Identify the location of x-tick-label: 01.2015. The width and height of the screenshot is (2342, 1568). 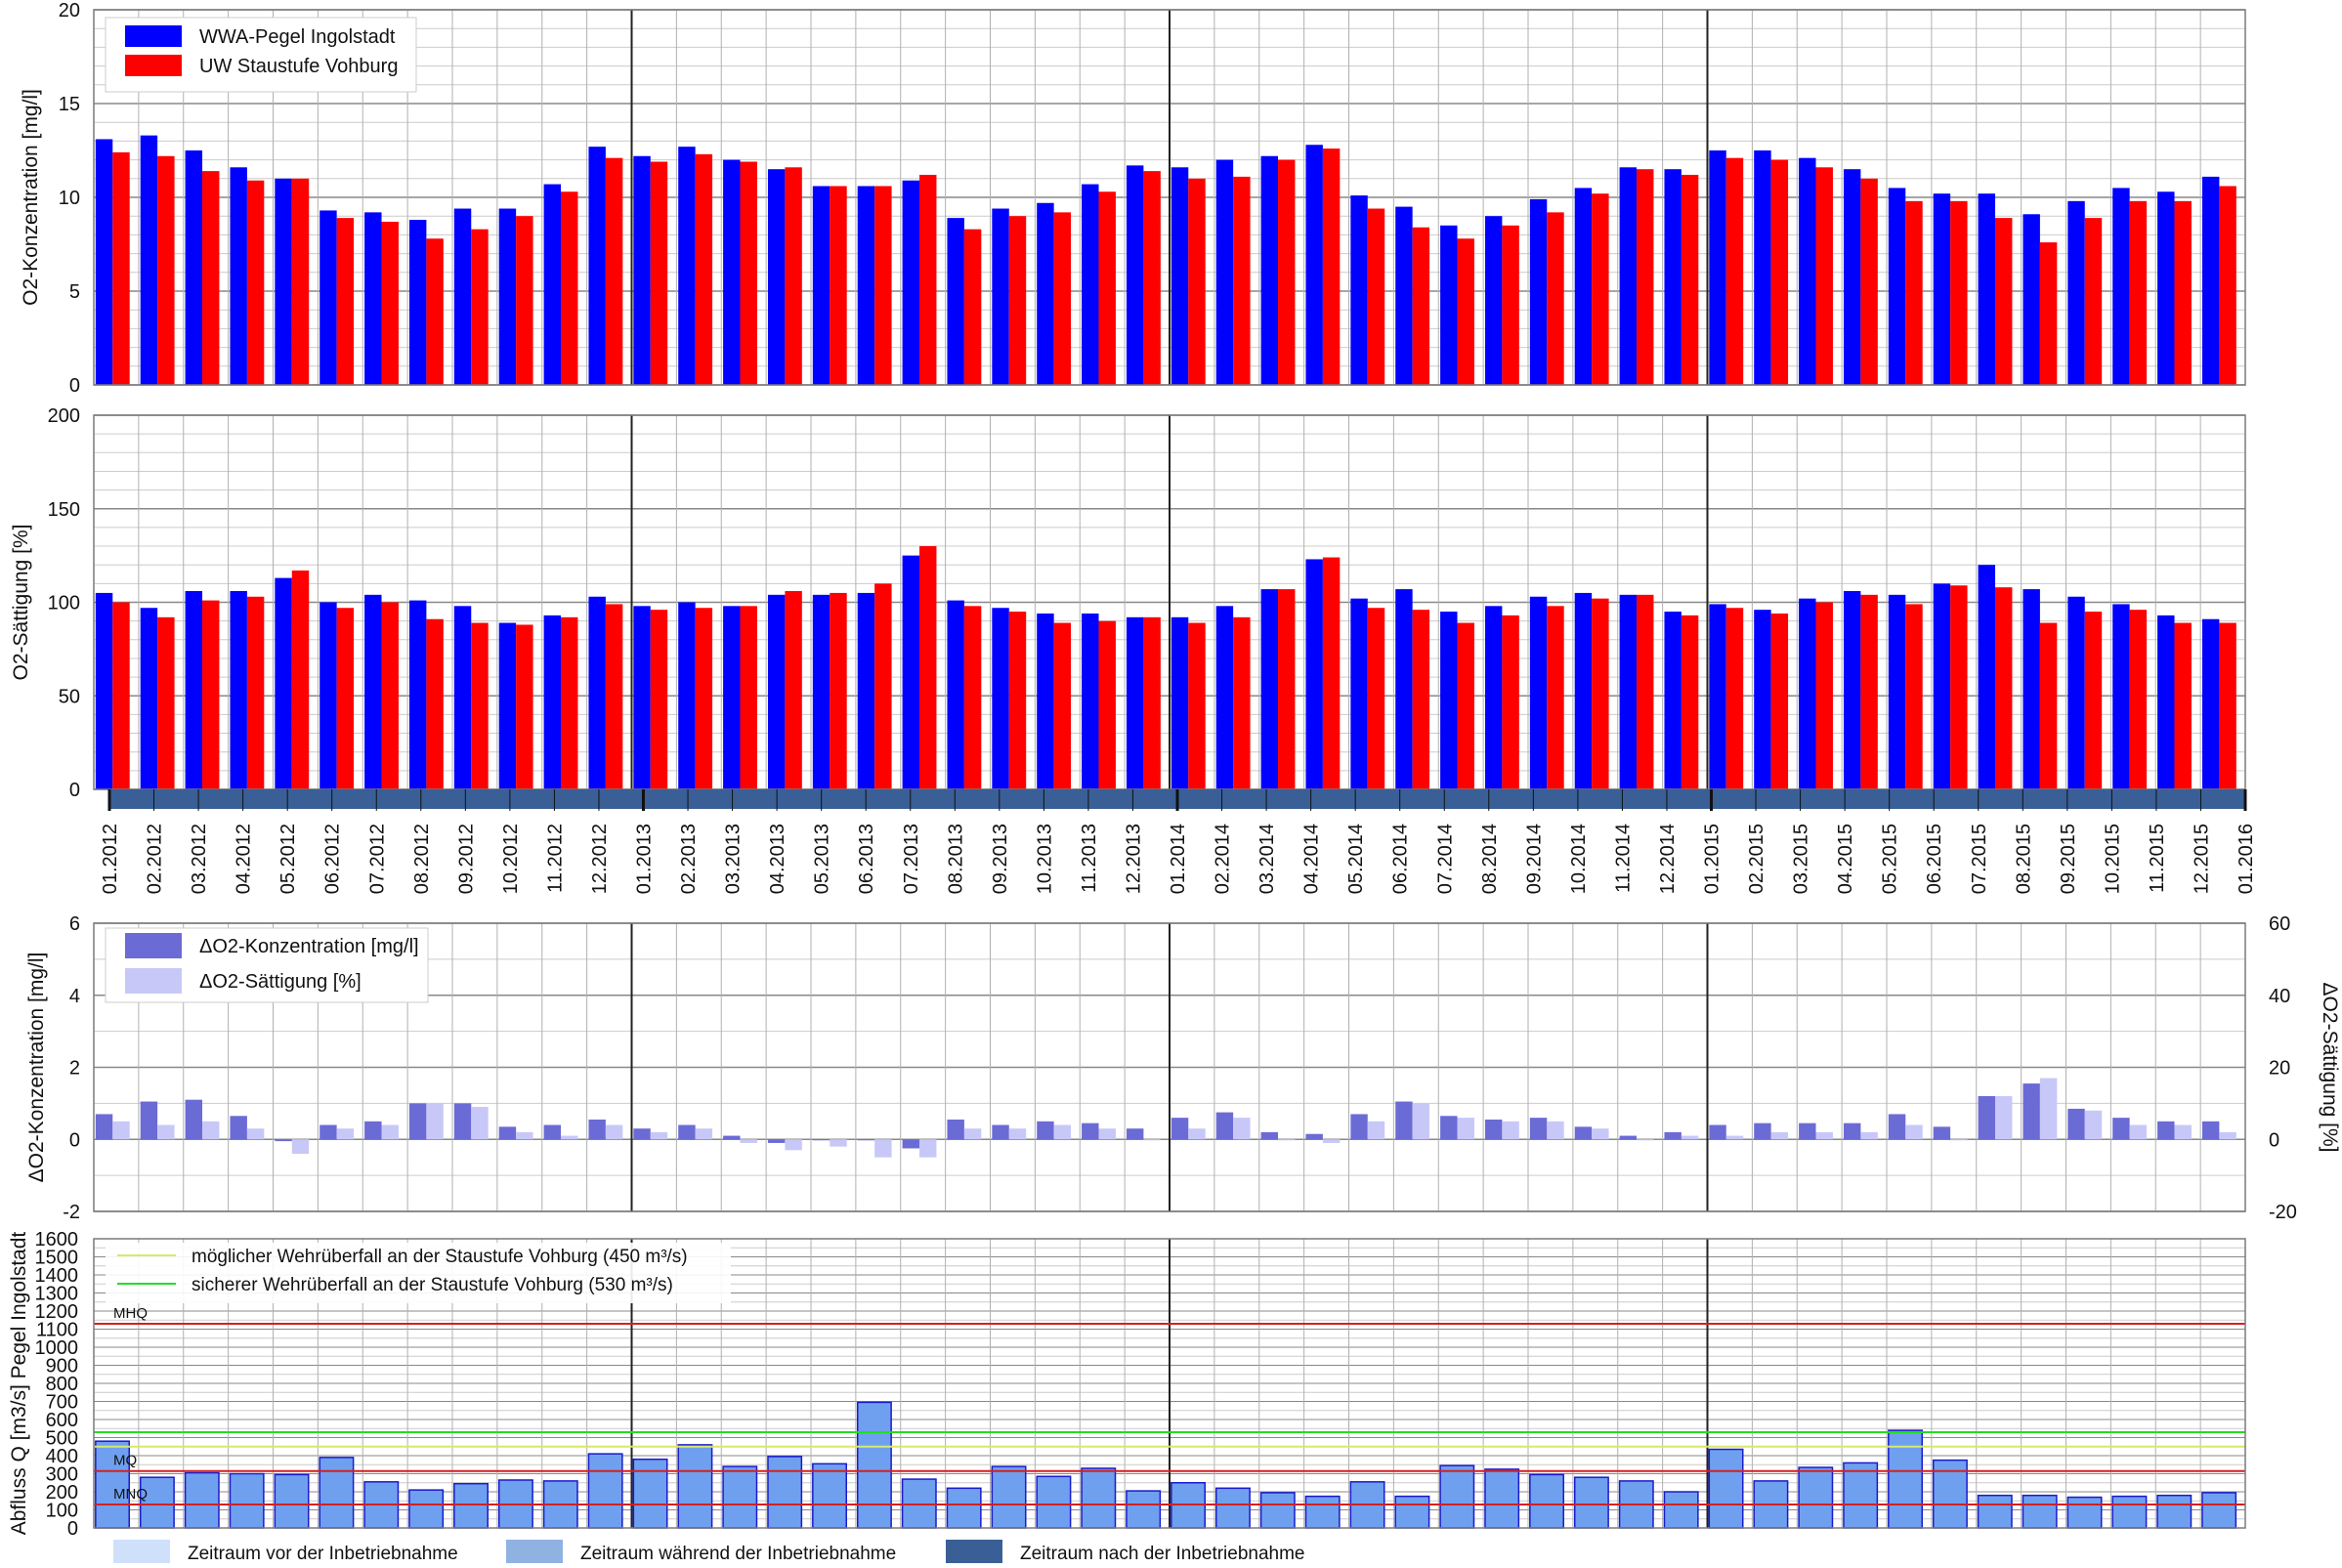
(1713, 859).